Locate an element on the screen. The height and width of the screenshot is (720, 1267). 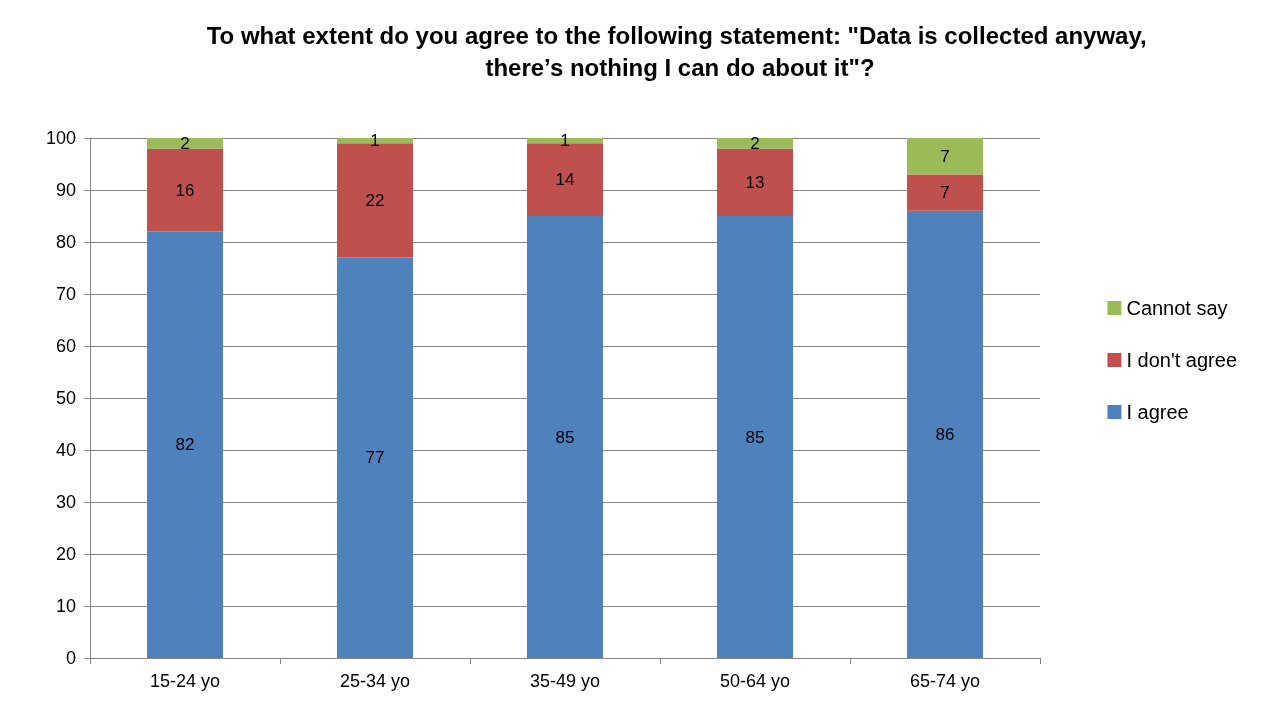
legend-label: I agree is located at coordinates (1157, 412).